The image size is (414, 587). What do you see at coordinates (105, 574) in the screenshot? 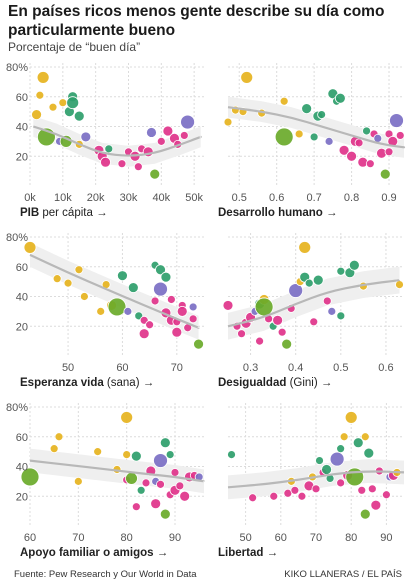
I see `source-note: Fuente: Pew Research y Our World in Data` at bounding box center [105, 574].